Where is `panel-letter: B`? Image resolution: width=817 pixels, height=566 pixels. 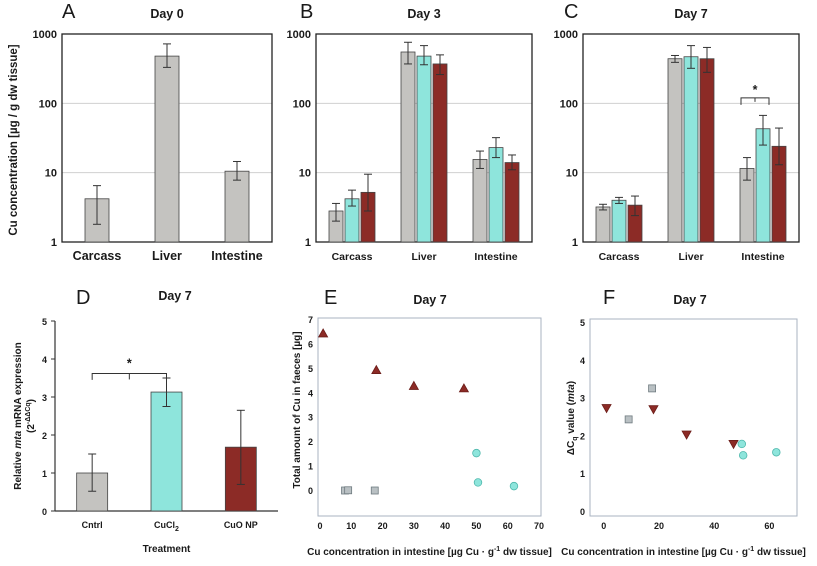 panel-letter: B is located at coordinates (306, 12).